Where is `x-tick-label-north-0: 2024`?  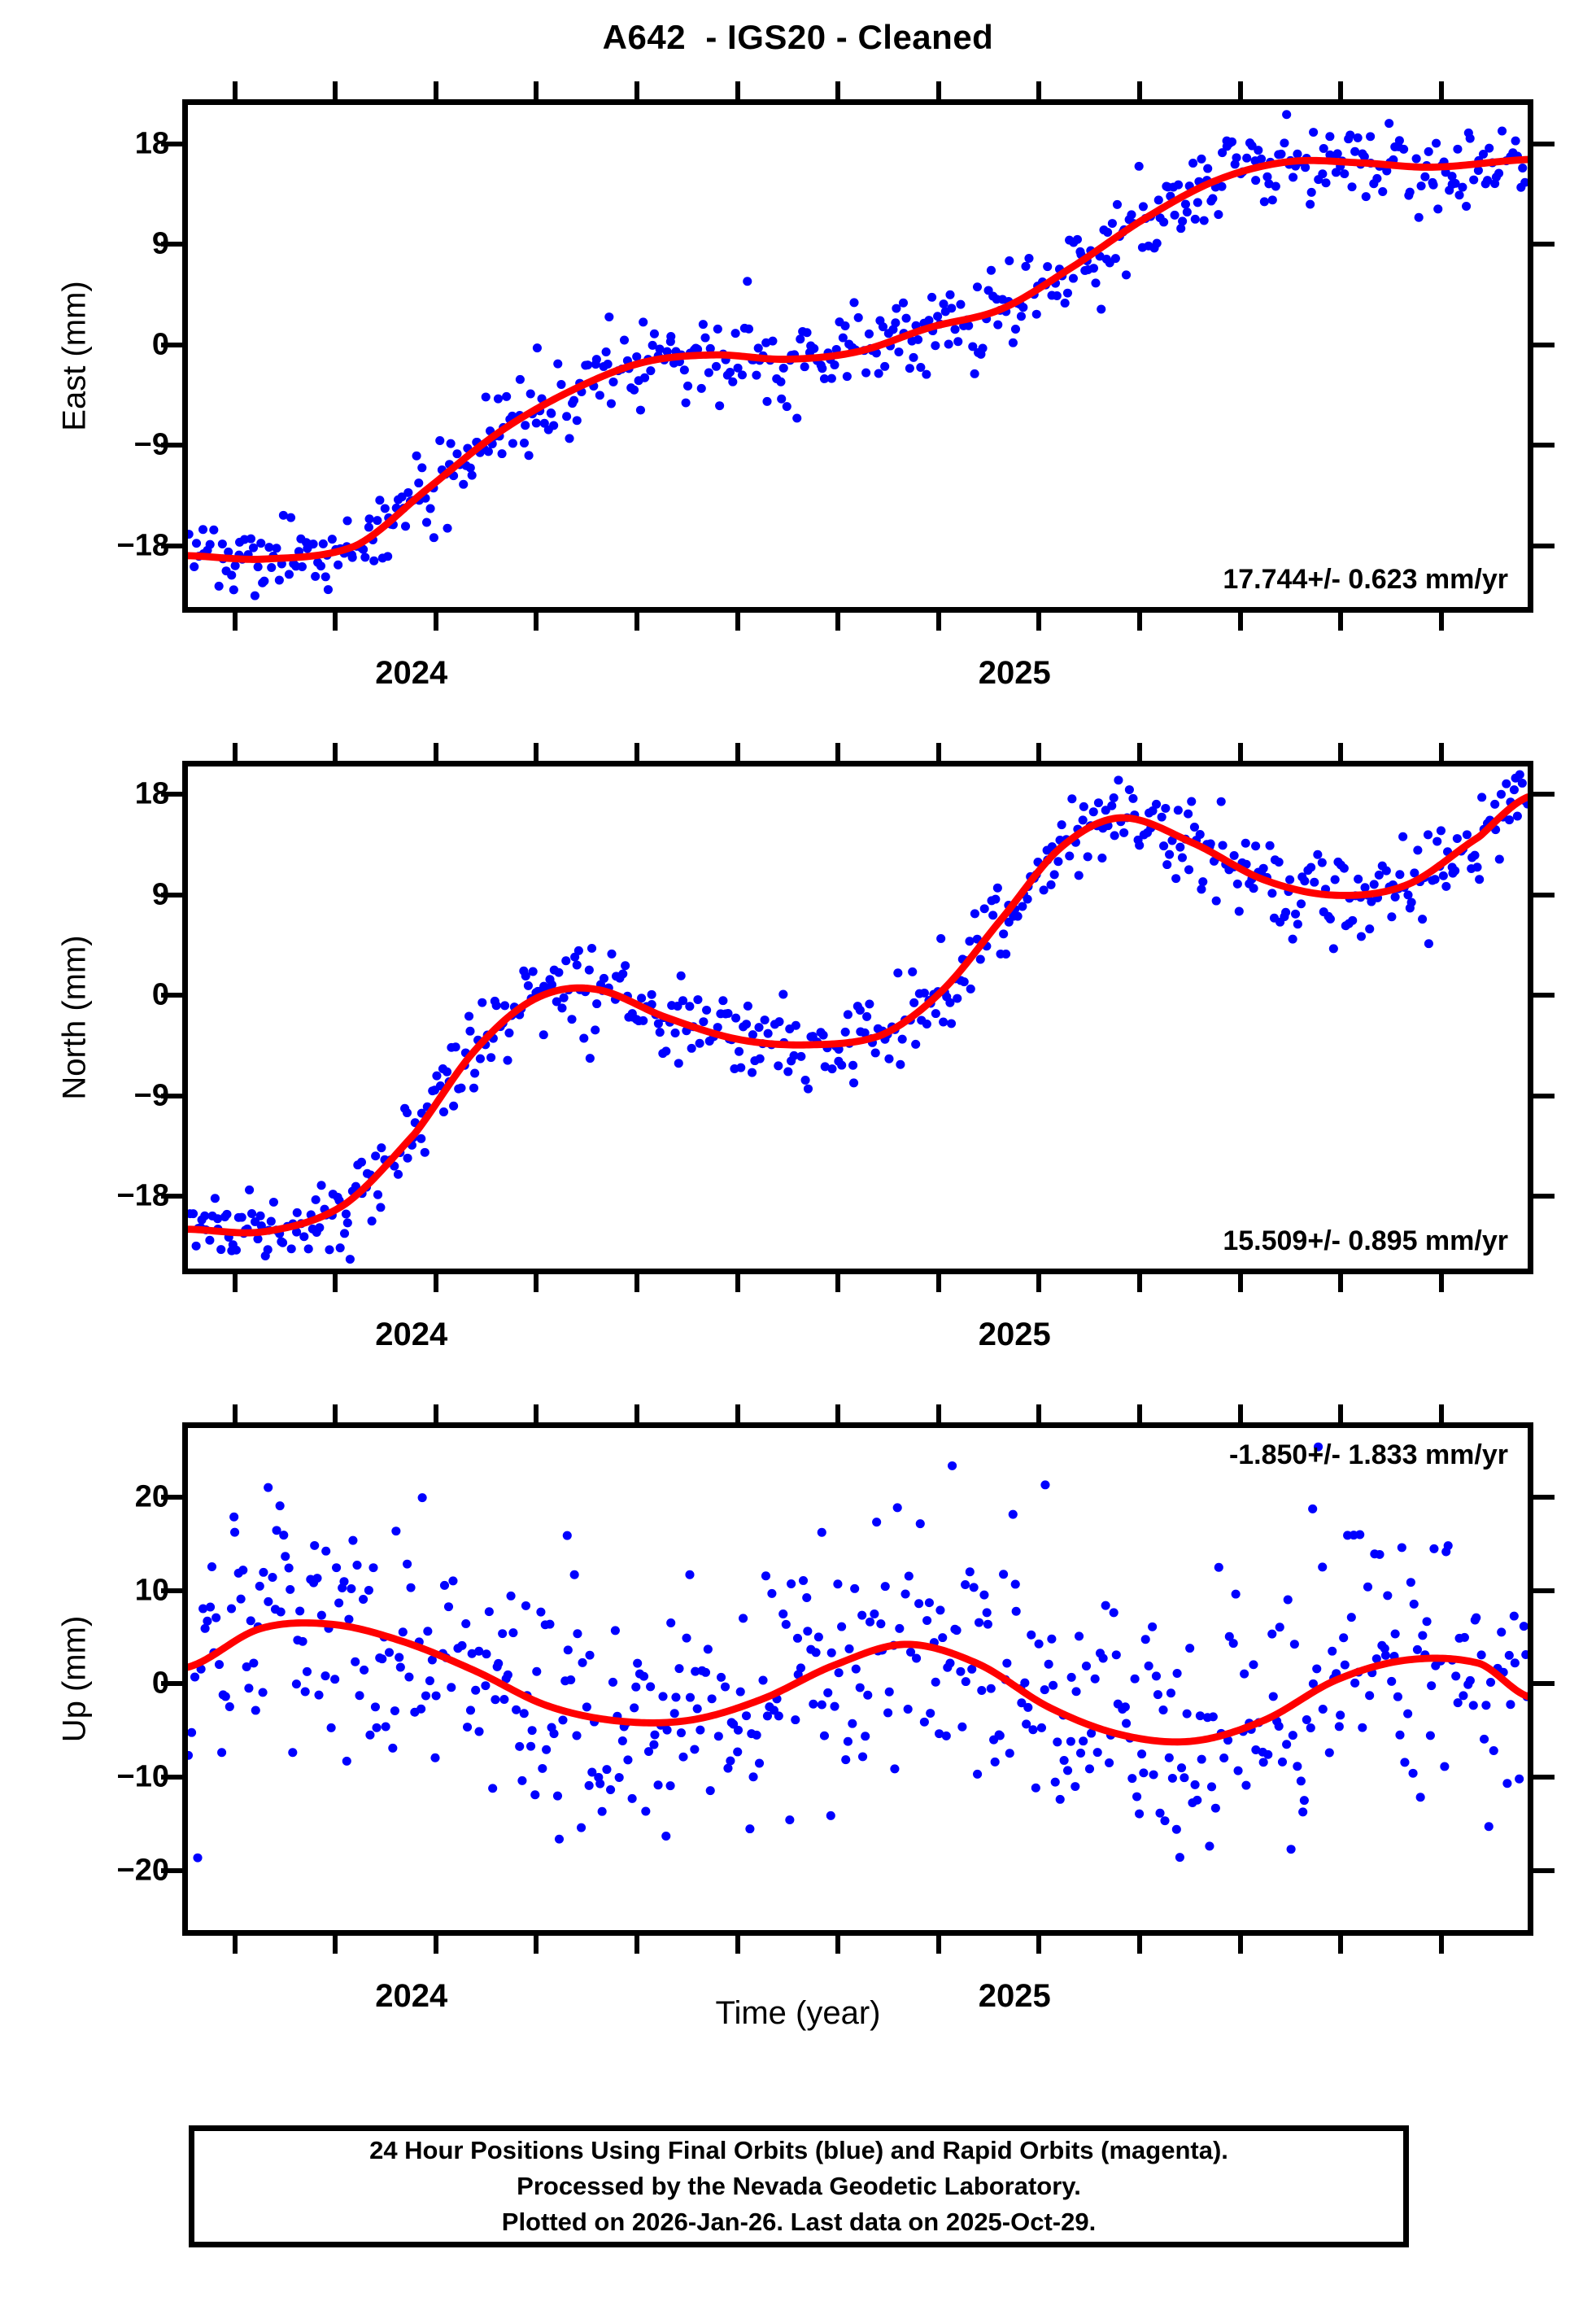 x-tick-label-north-0: 2024 is located at coordinates (411, 1334).